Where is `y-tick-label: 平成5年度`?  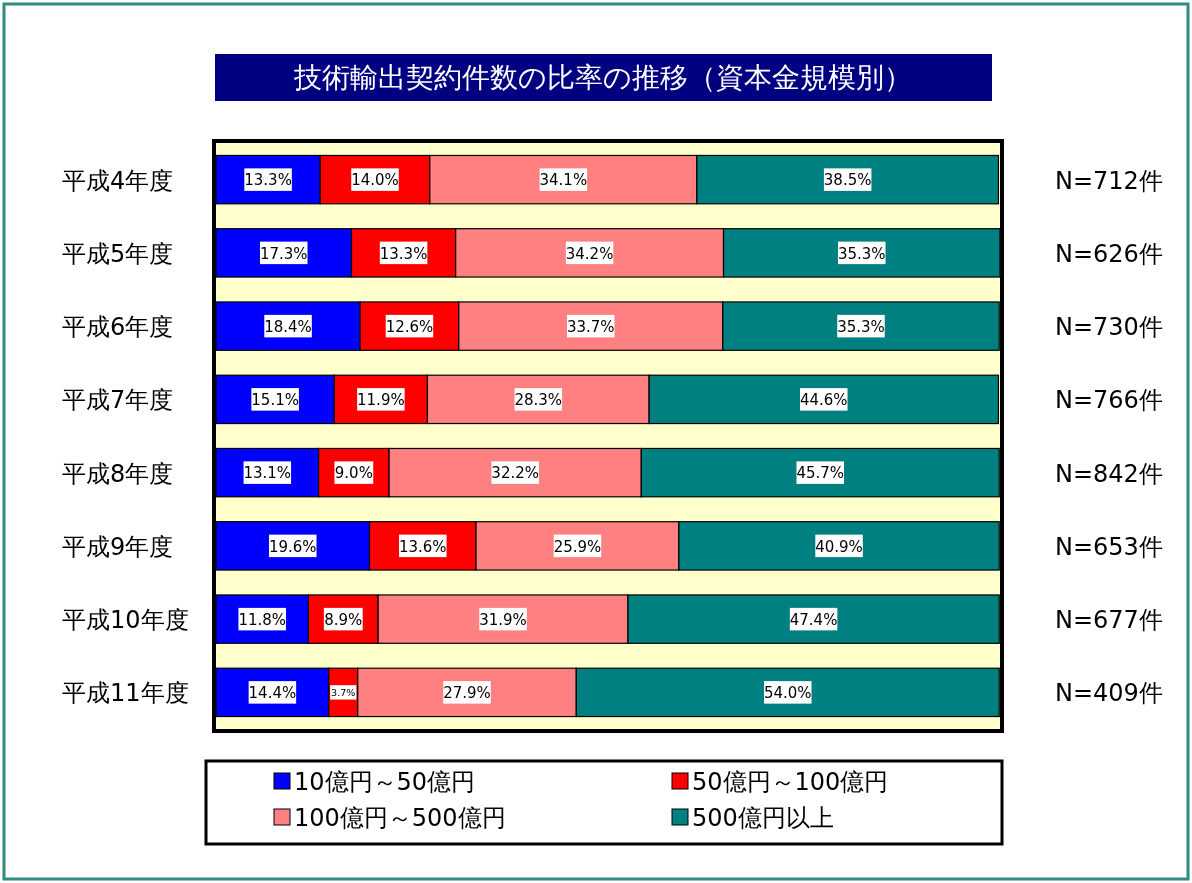
y-tick-label: 平成5年度 is located at coordinates (118, 253).